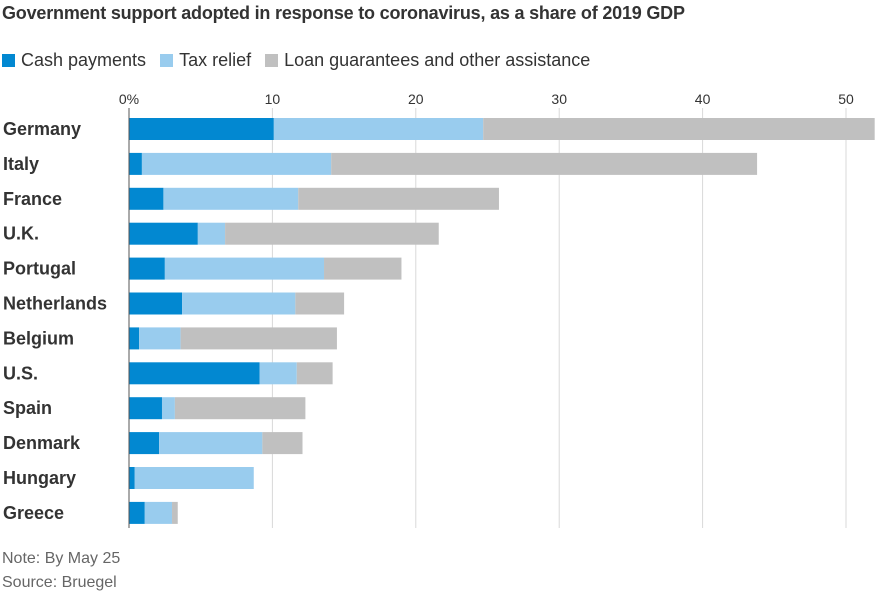 The width and height of the screenshot is (882, 596). Describe the element at coordinates (27, 408) in the screenshot. I see `category-label: Spain` at that location.